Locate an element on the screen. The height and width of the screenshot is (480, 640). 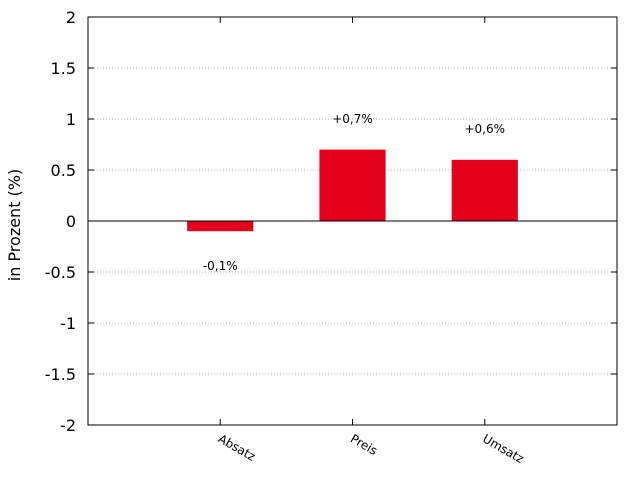
x-category-label: Umsatz is located at coordinates (503, 448).